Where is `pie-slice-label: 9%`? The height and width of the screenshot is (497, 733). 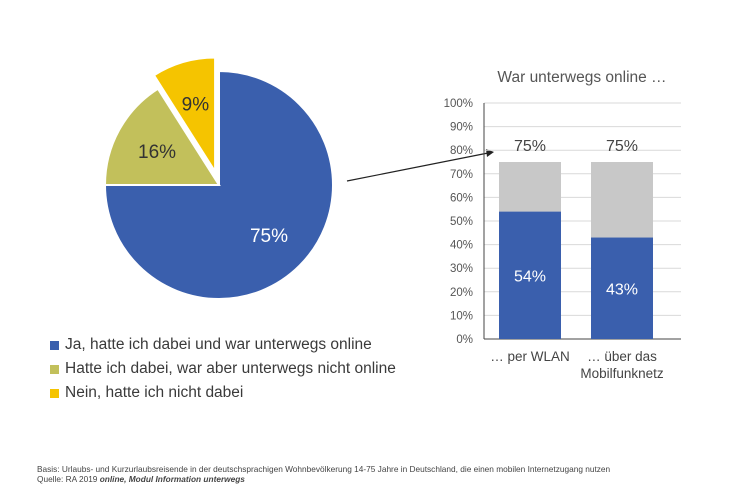
pie-slice-label: 9% is located at coordinates (196, 105).